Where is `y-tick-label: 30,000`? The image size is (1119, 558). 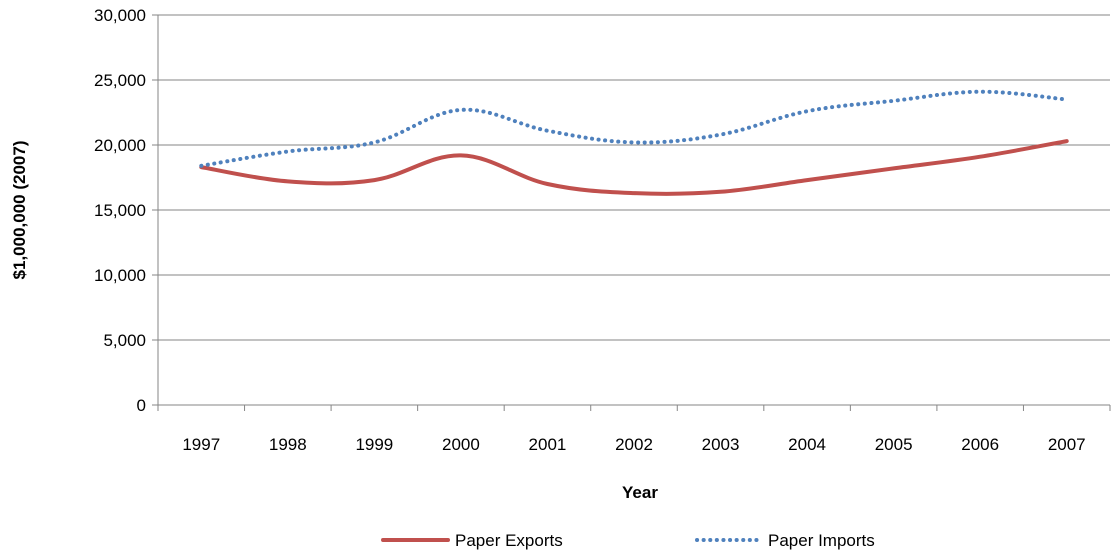
y-tick-label: 30,000 is located at coordinates (120, 15).